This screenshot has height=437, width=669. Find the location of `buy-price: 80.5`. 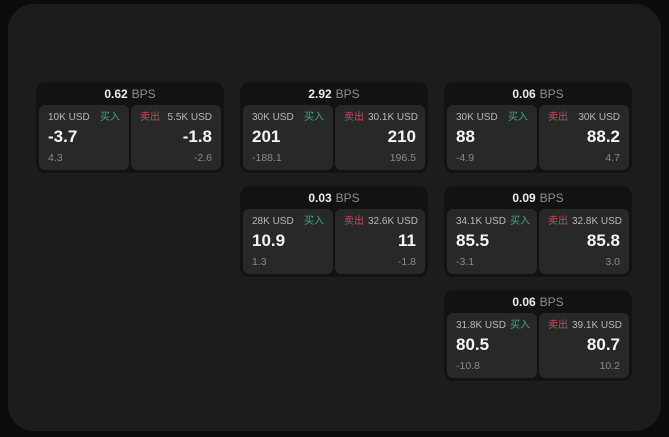

buy-price: 80.5 is located at coordinates (473, 344).